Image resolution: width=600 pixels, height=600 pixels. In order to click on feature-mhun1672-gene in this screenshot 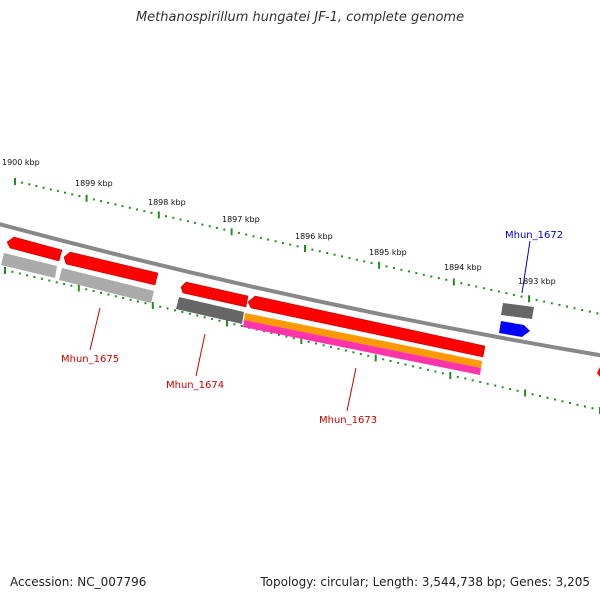, I will do `click(517, 311)`.